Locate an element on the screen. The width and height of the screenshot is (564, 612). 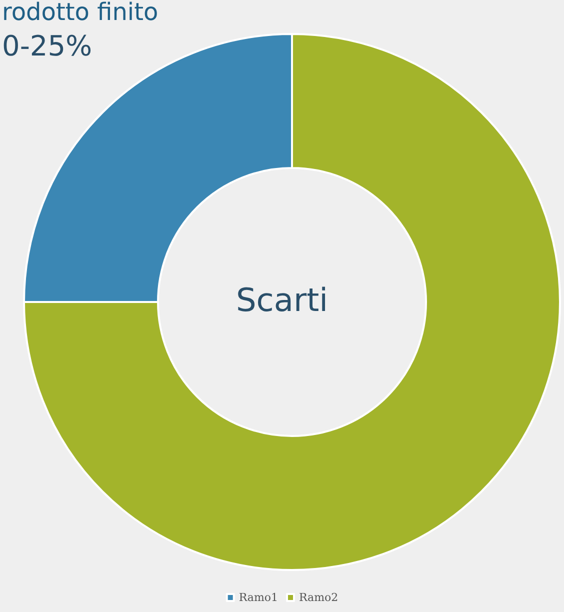
text: rodotto finito is located at coordinates (80, 13).